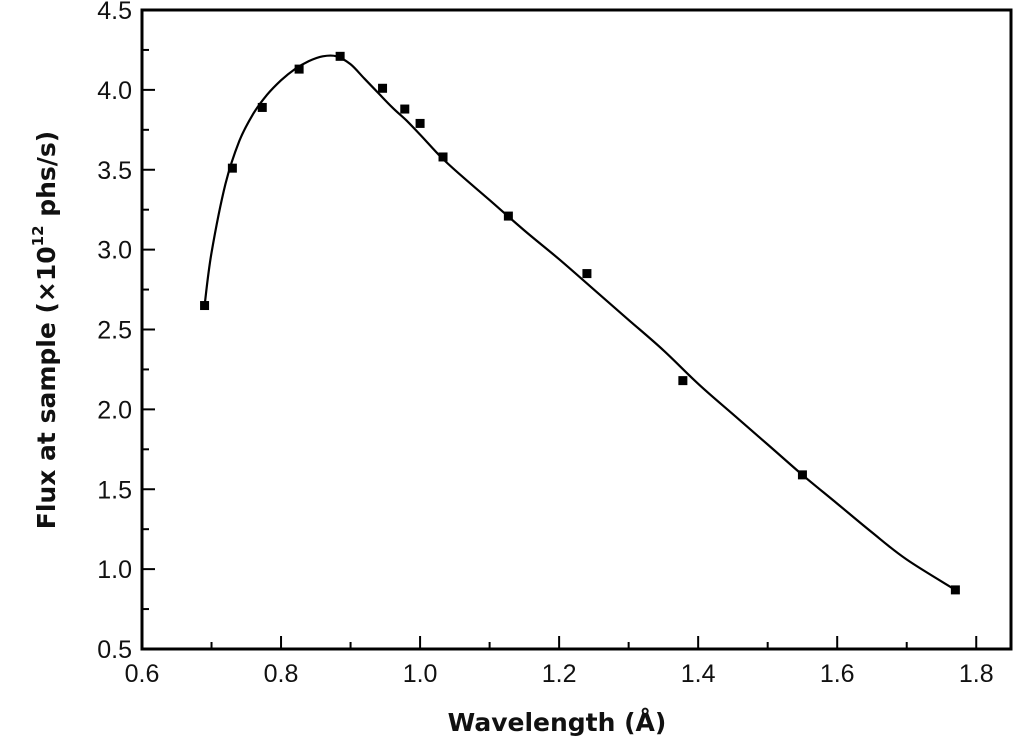 This screenshot has width=1019, height=740. I want to click on y-tick-label: 0.5, so click(114, 650).